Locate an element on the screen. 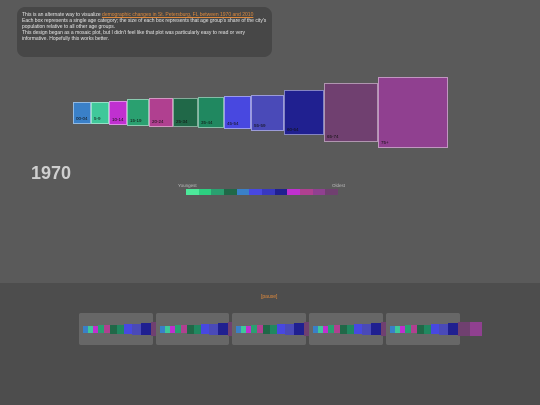 This screenshot has height=405, width=540. year-label: 1970 is located at coordinates (51, 173).